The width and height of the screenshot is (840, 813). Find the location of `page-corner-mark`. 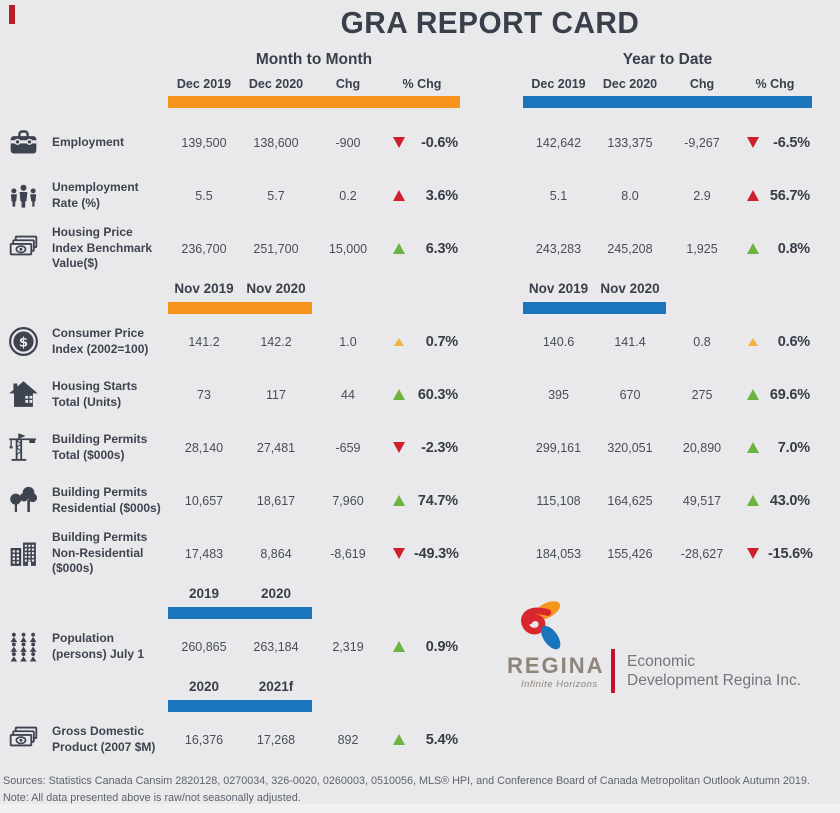

page-corner-mark is located at coordinates (12, 14).